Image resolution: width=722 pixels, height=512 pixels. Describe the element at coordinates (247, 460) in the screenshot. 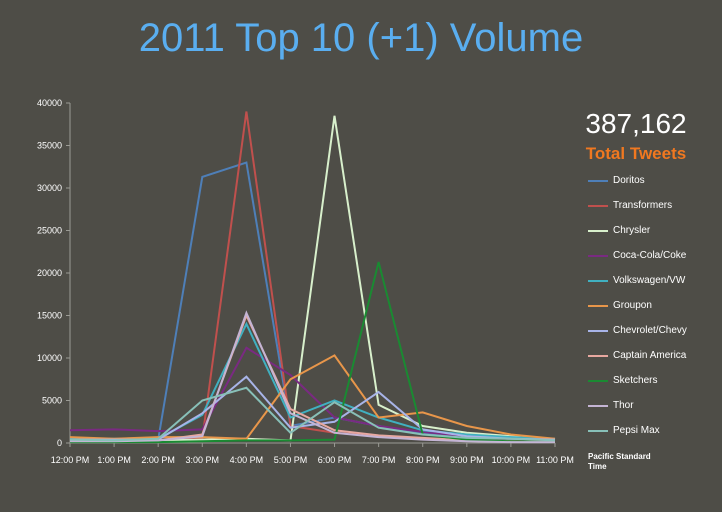

I see `x-tick-label: 4:00 PM` at that location.